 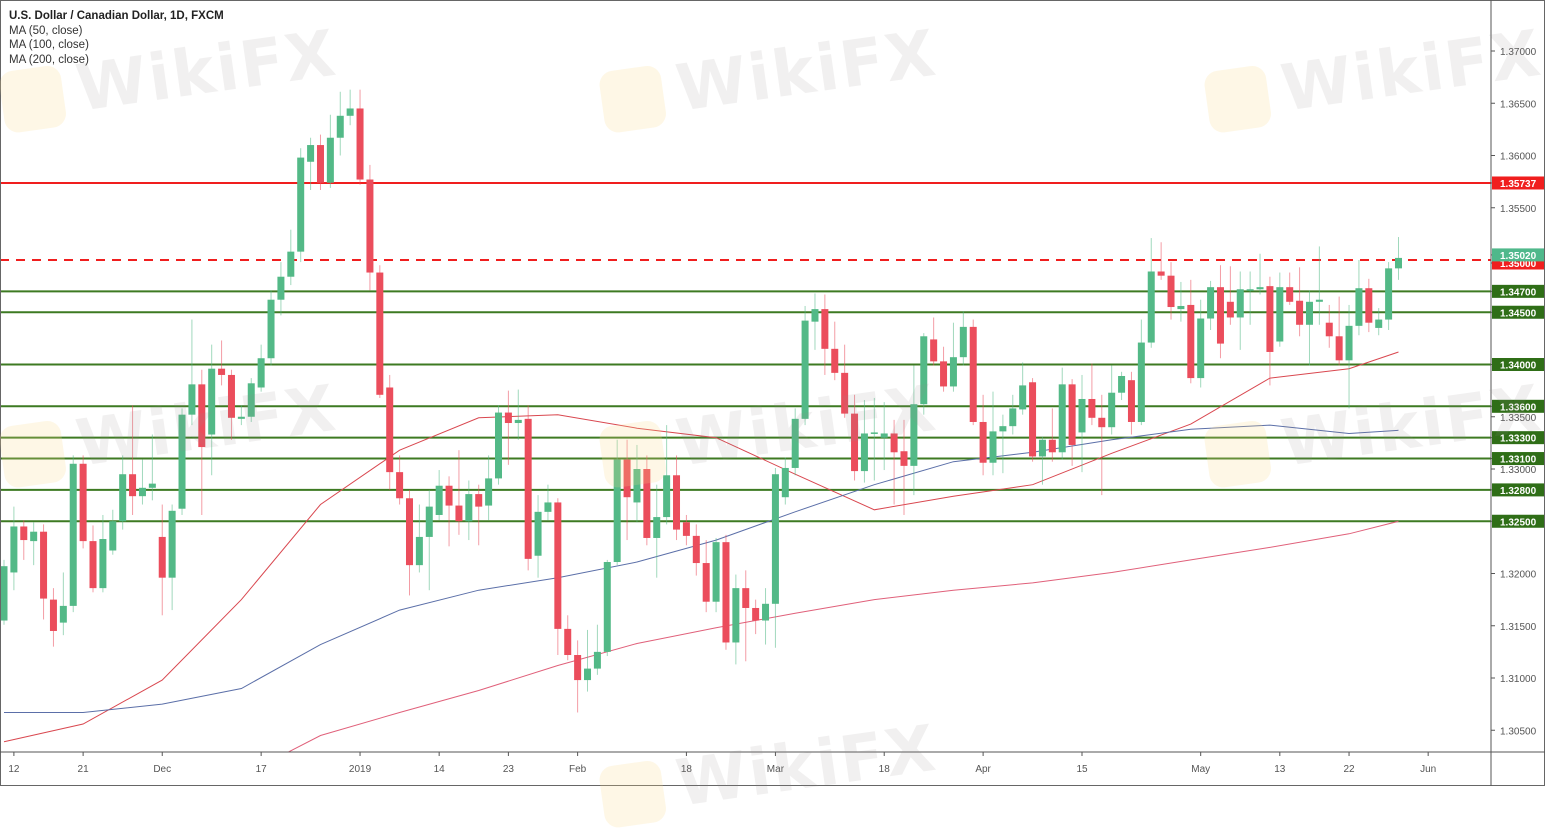 What do you see at coordinates (49, 59) in the screenshot?
I see `indicator-ma200: MA (200, close)` at bounding box center [49, 59].